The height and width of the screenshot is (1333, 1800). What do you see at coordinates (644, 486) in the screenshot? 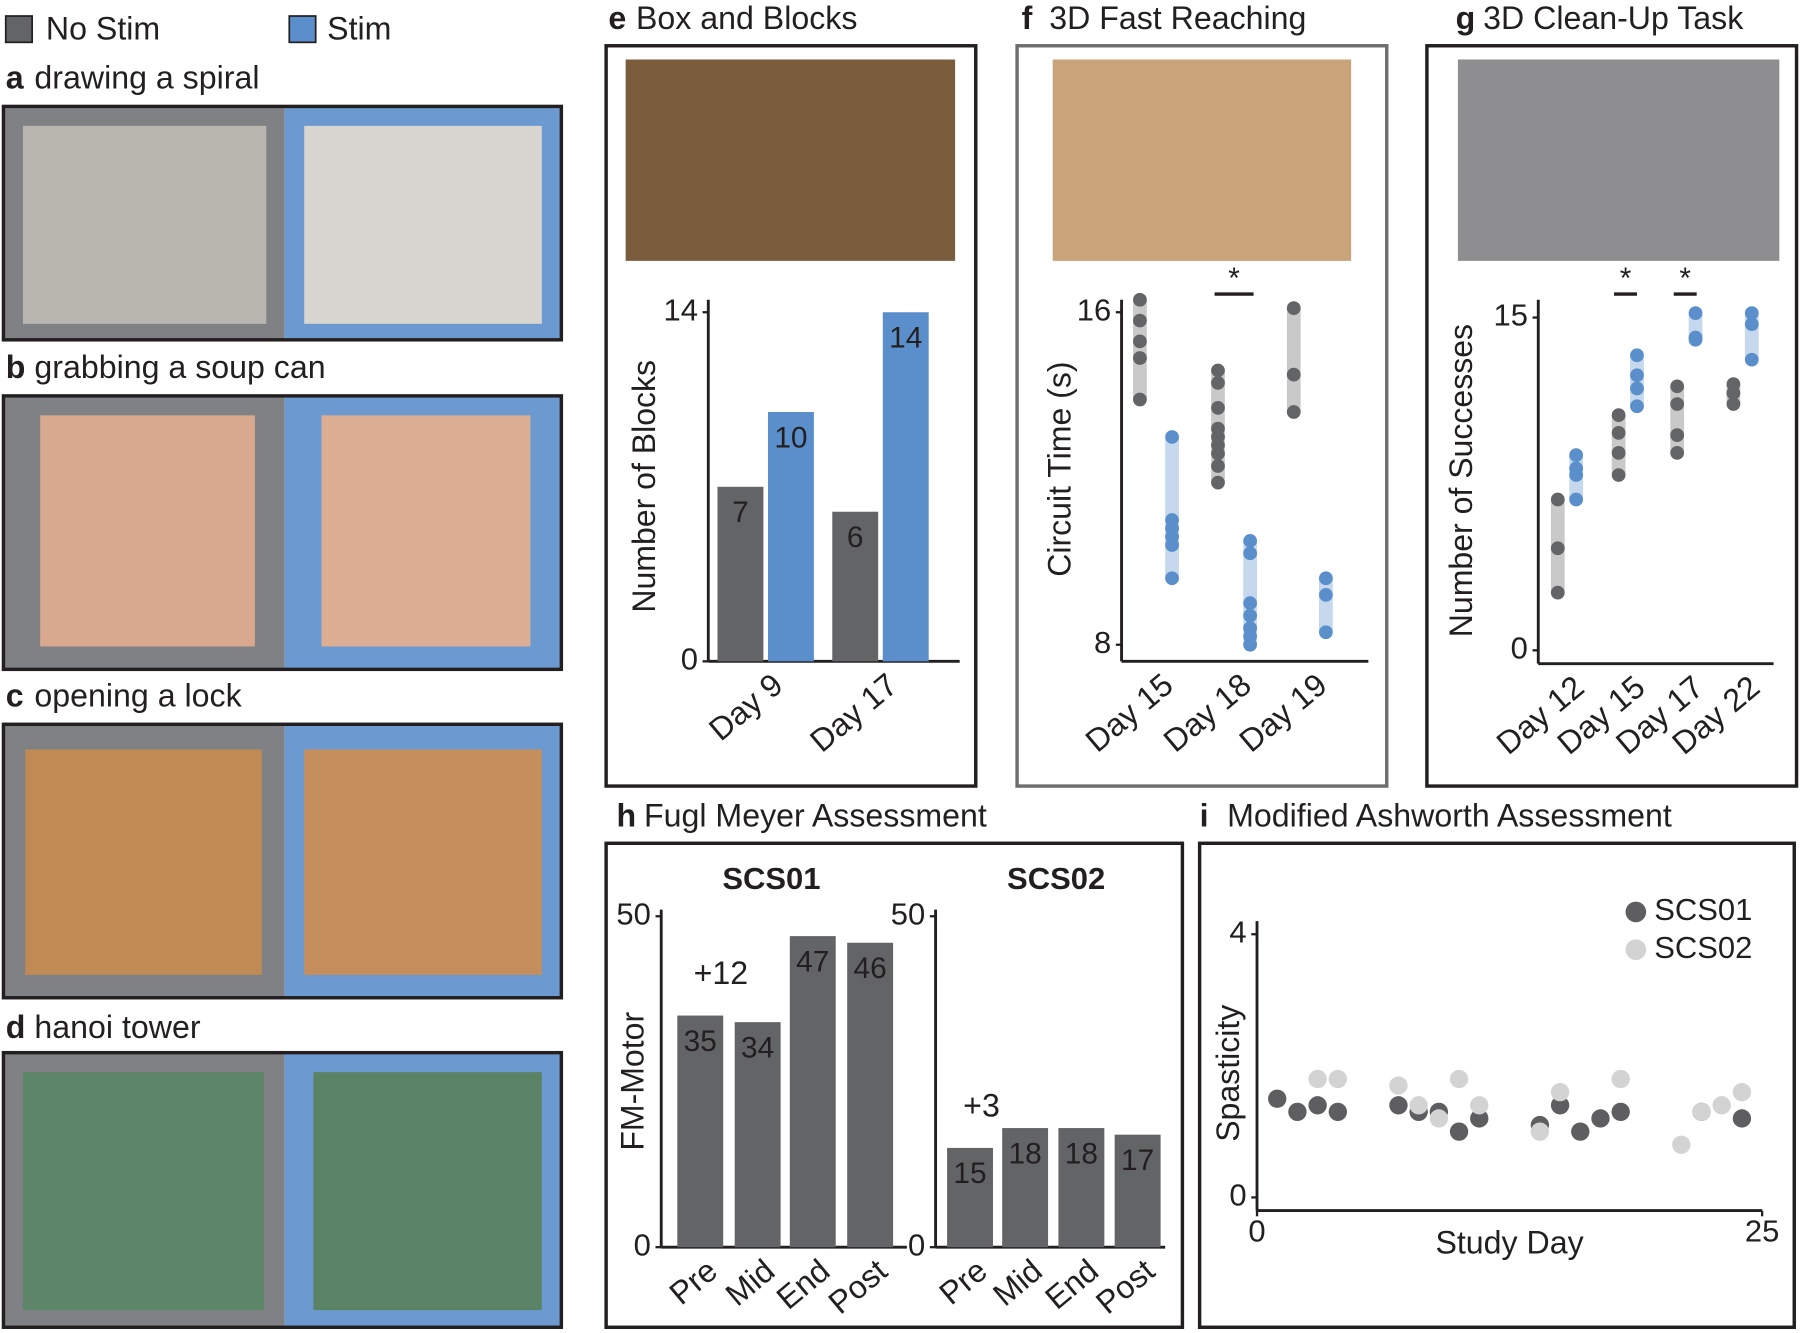
I see `y-axis-label: Number of Blocks` at bounding box center [644, 486].